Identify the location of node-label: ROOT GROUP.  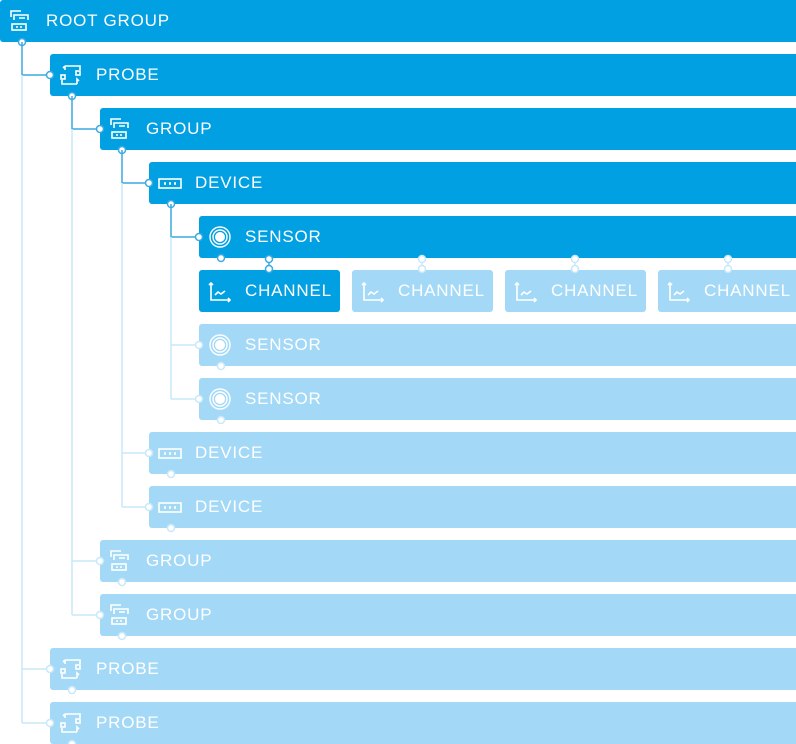
(108, 20).